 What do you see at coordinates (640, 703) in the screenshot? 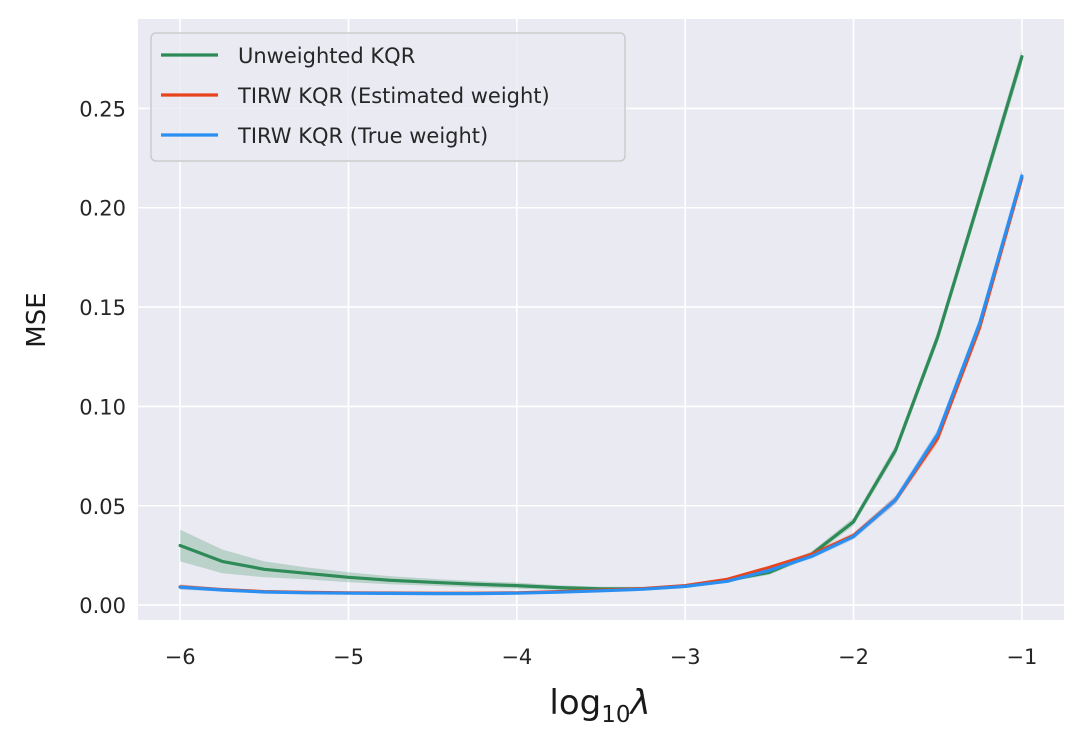
I see `x-axis-label-lambda: λ` at bounding box center [640, 703].